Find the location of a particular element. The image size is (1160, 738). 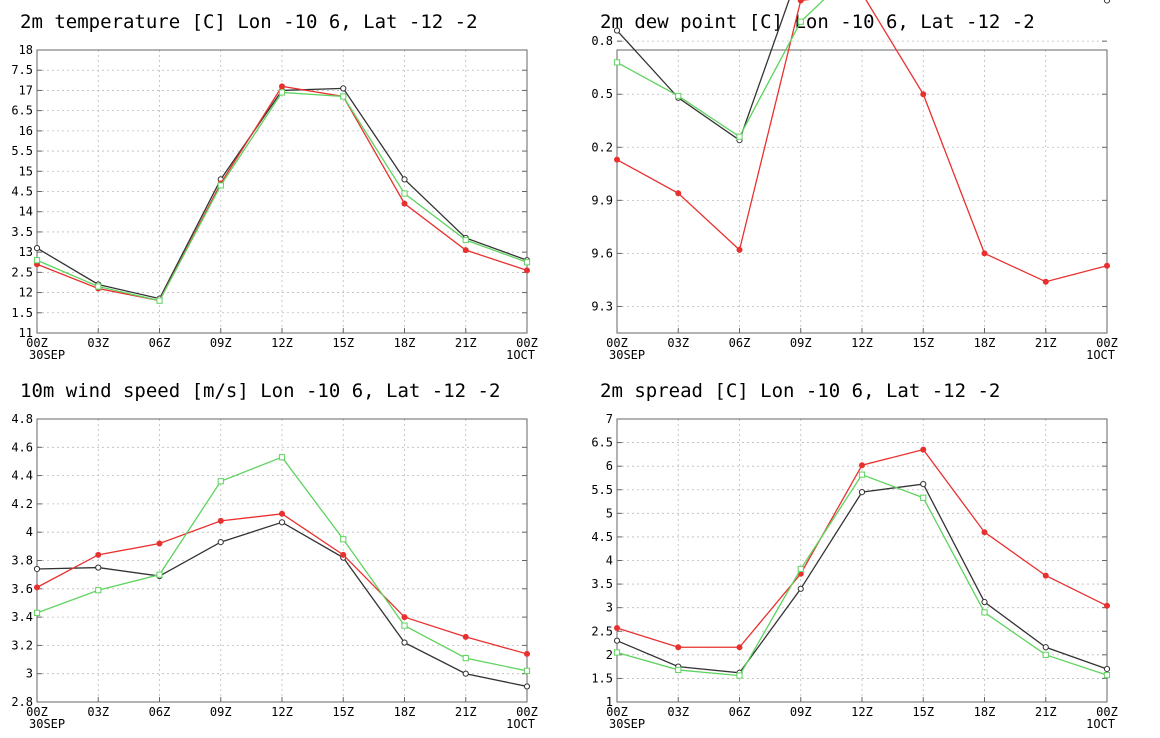

y-tick-label: 3.8 is located at coordinates (22, 561).